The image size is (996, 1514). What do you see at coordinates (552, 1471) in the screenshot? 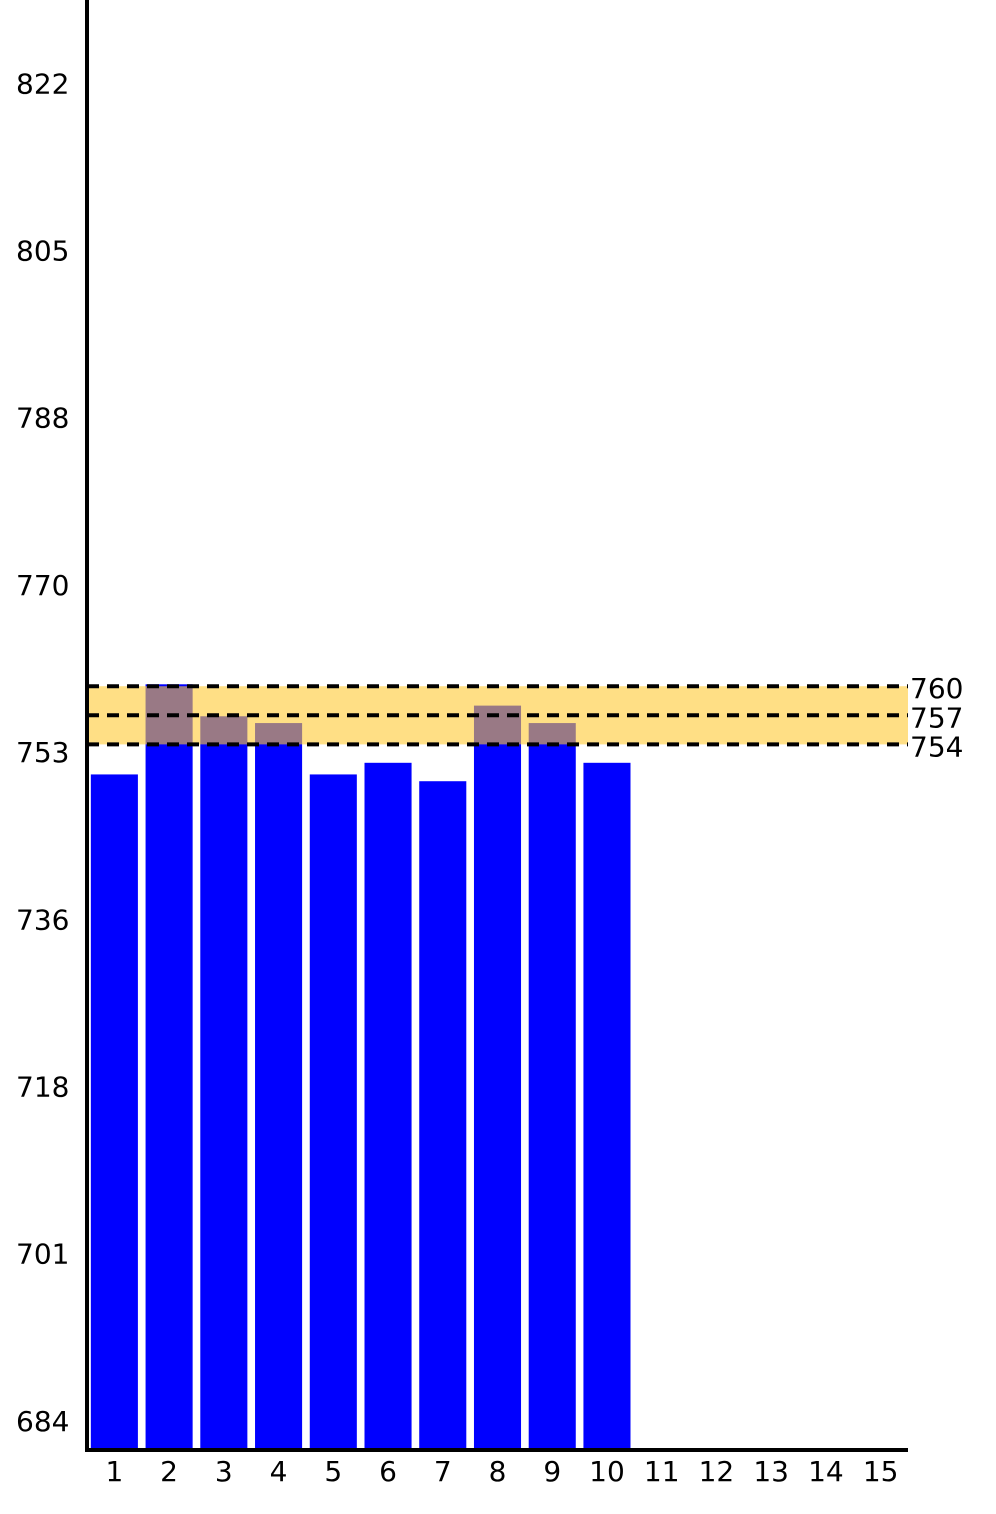
I see `x-tick-label: 9` at bounding box center [552, 1471].